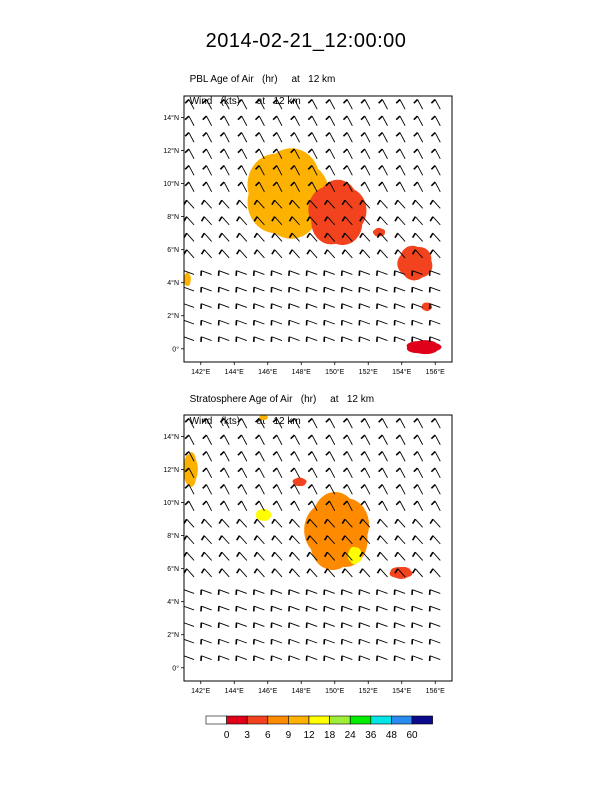 The height and width of the screenshot is (792, 612). What do you see at coordinates (340, 720) in the screenshot?
I see `colorbar-swatch` at bounding box center [340, 720].